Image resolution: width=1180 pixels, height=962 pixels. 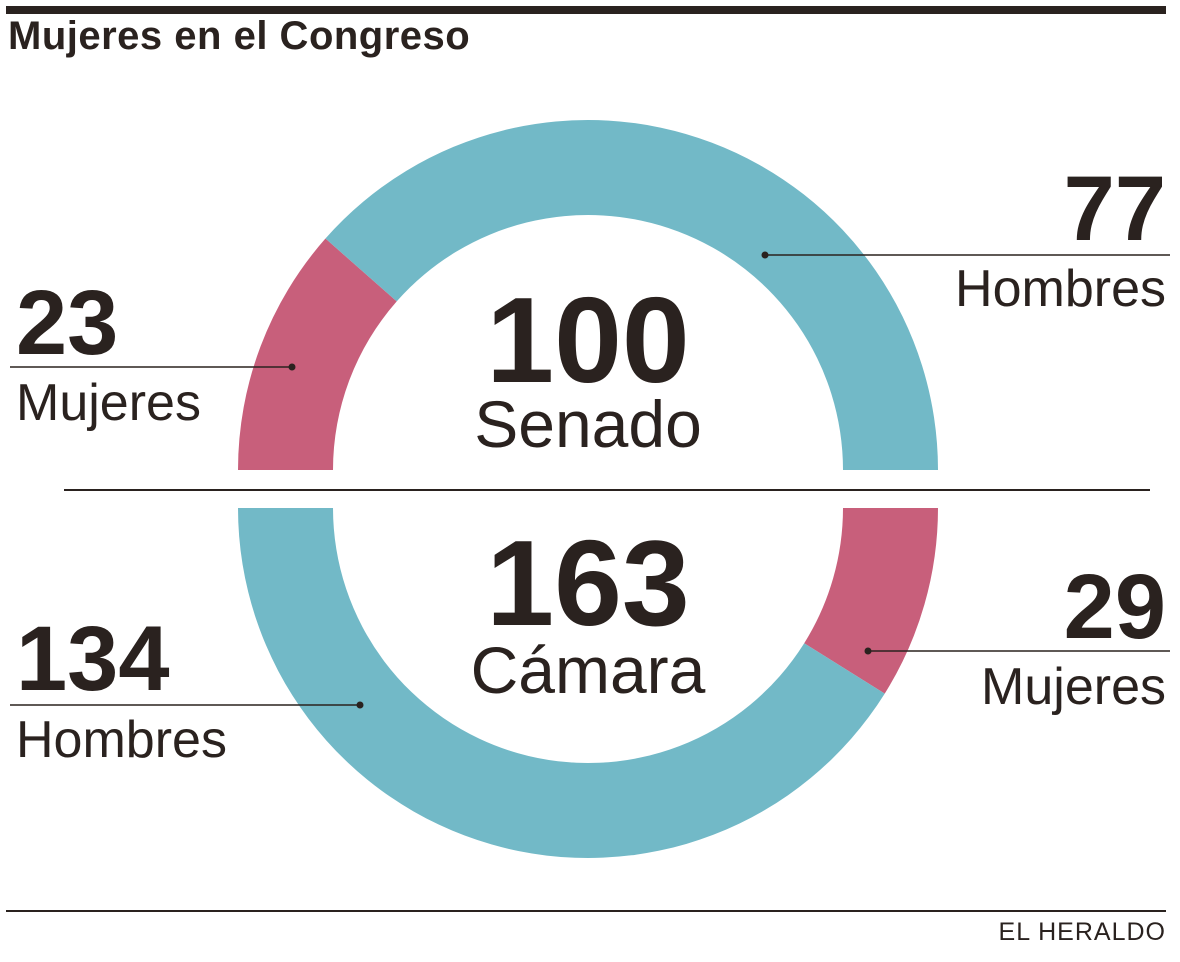 I want to click on source-credit: EL HERALDO, so click(x=1082, y=932).